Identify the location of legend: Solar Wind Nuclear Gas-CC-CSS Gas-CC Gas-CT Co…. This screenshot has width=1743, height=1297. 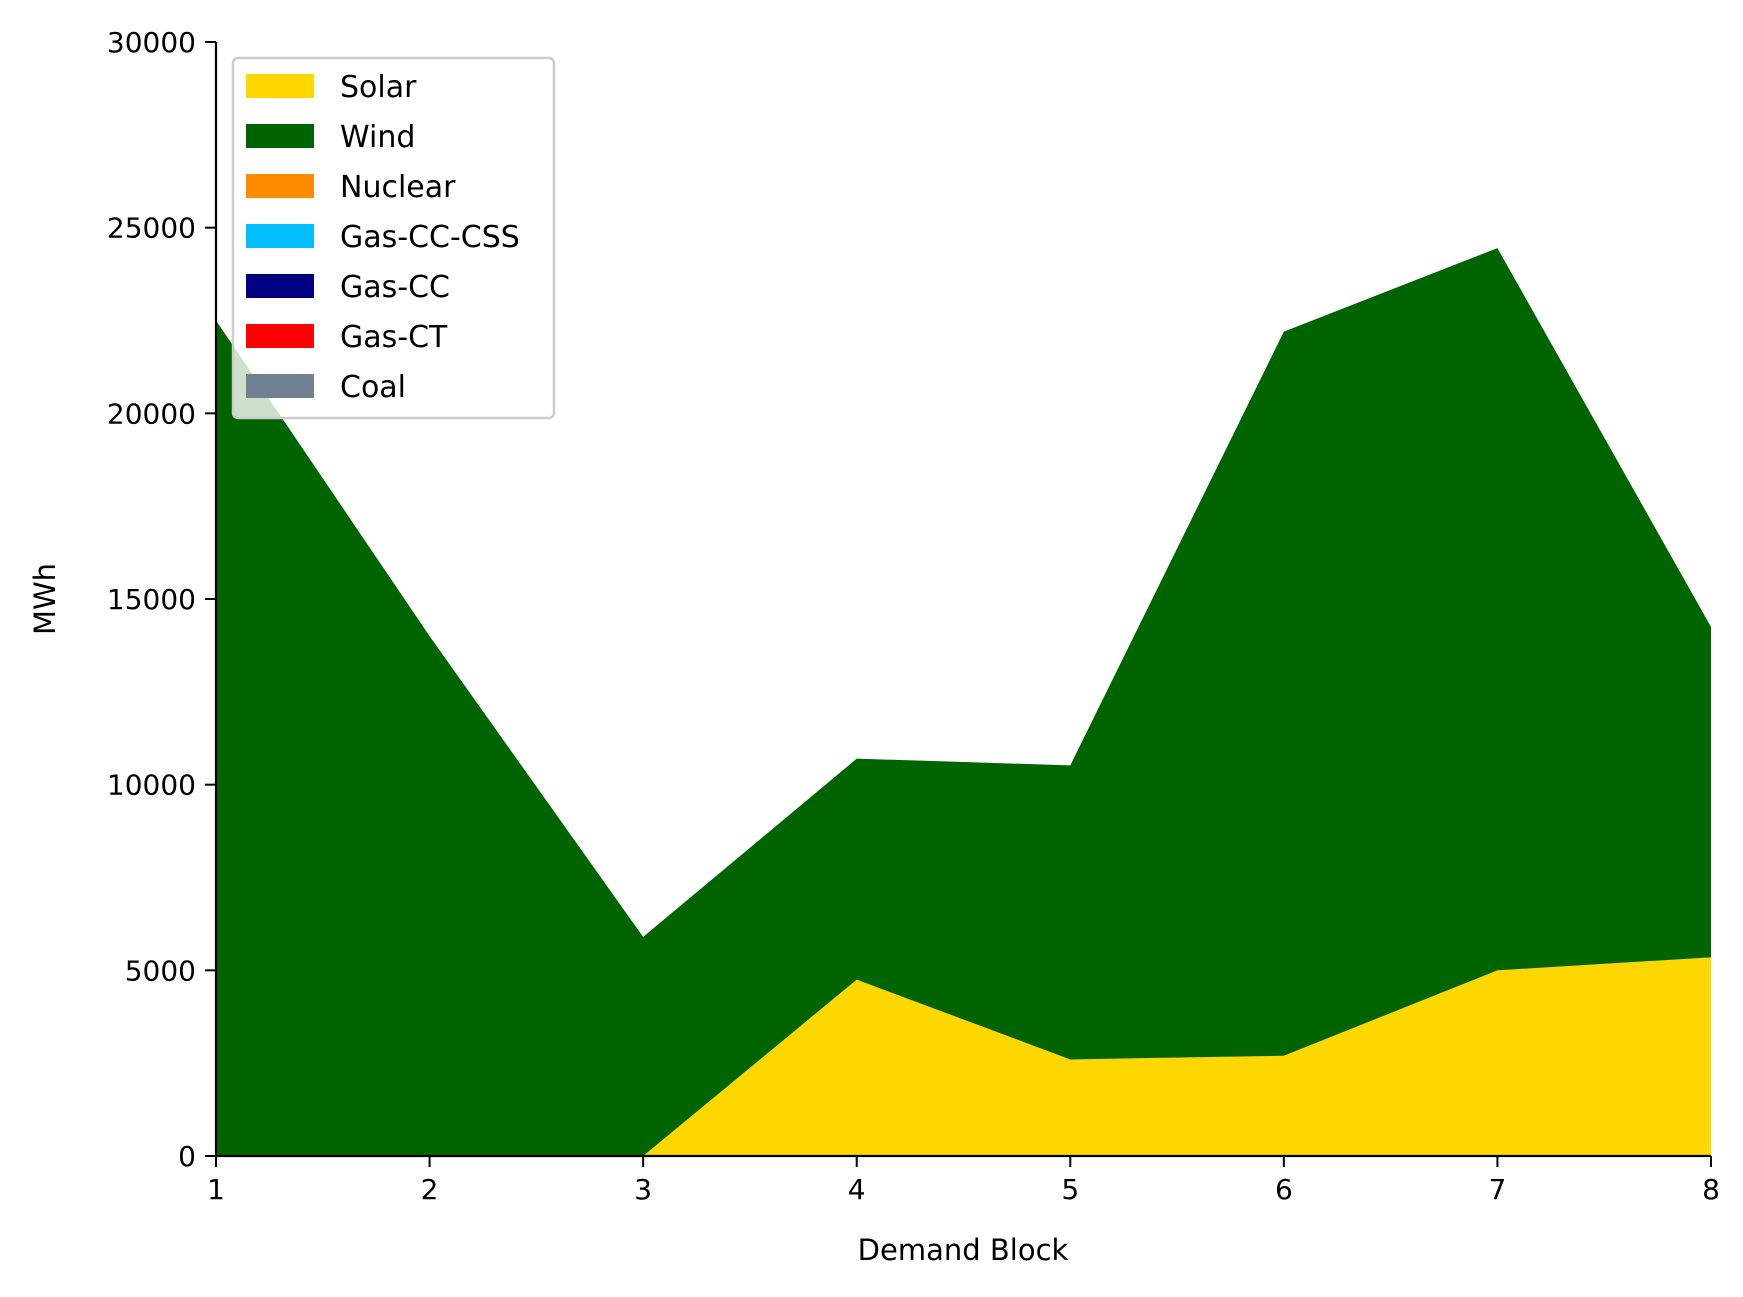
(393, 238).